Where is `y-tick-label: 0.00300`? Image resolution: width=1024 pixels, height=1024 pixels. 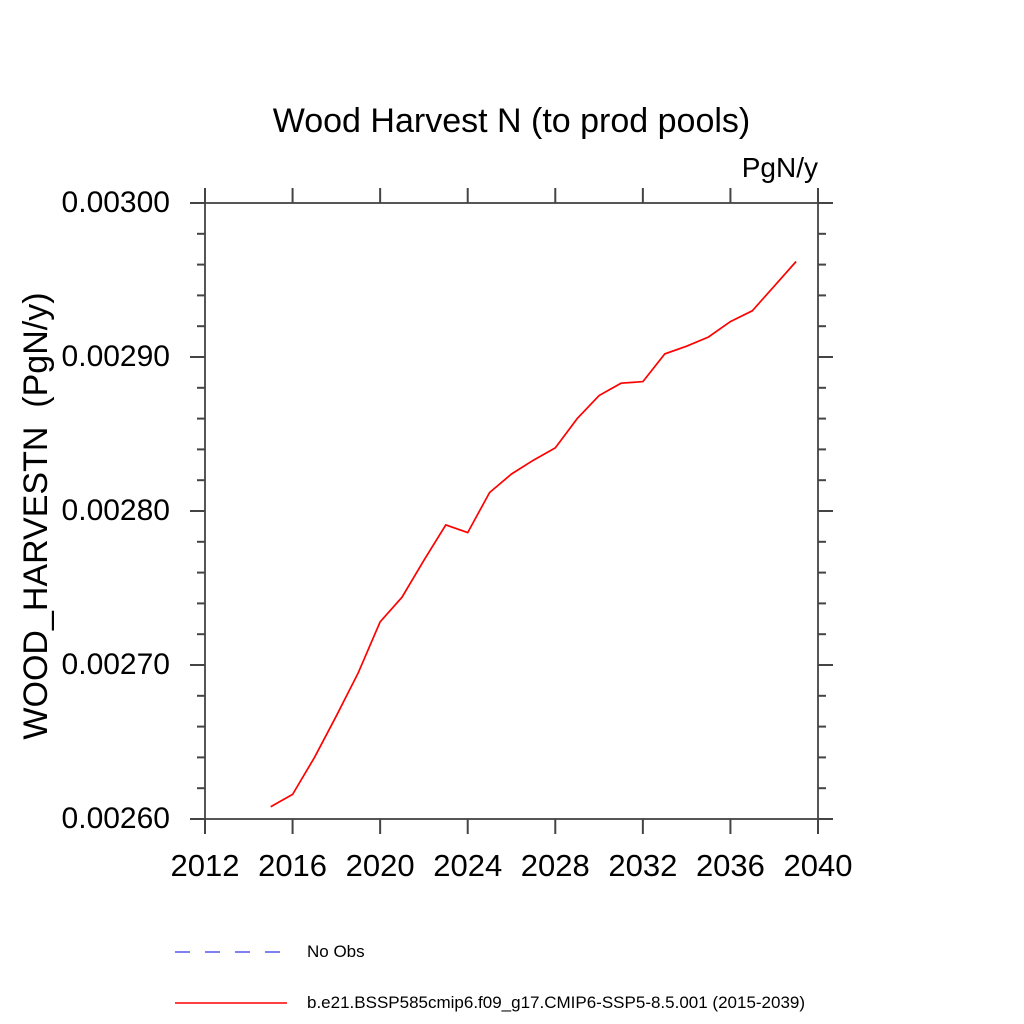
y-tick-label: 0.00300 is located at coordinates (115, 202).